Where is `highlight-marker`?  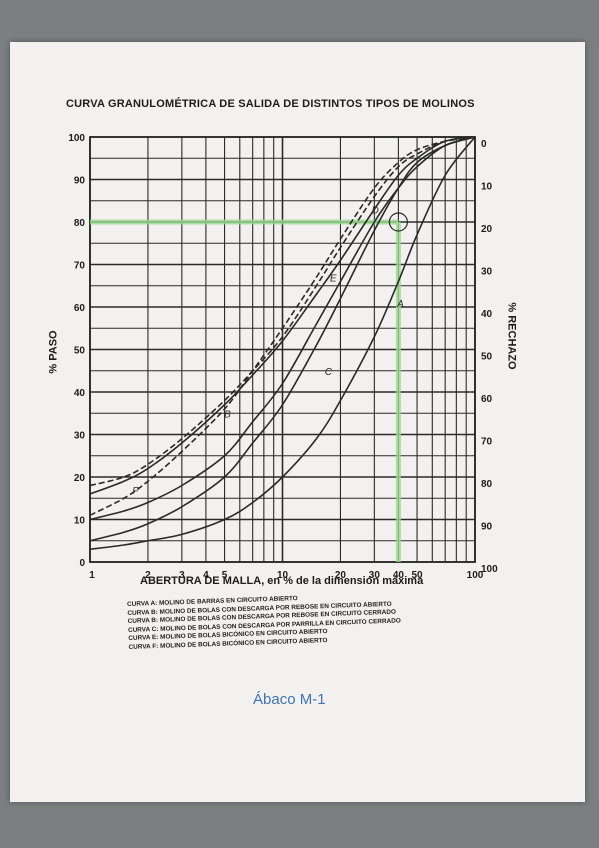
highlight-marker is located at coordinates (398, 222).